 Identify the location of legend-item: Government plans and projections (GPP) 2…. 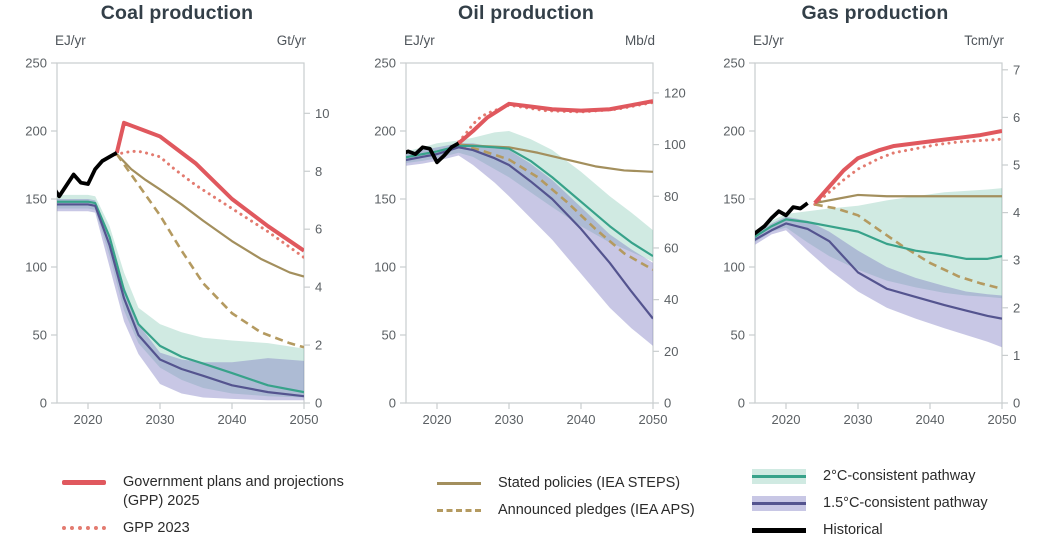
(203, 492).